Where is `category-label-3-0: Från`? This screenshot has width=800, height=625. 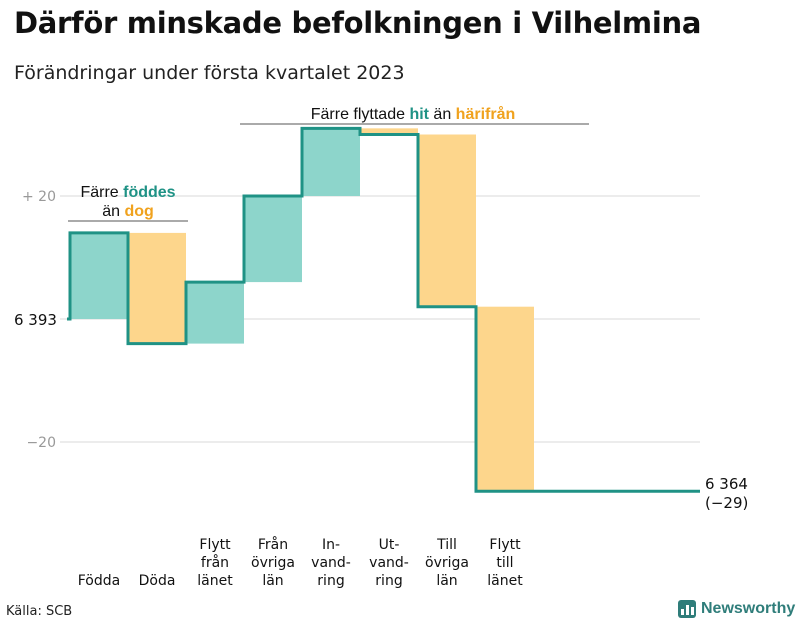 category-label-3-0: Från is located at coordinates (273, 544).